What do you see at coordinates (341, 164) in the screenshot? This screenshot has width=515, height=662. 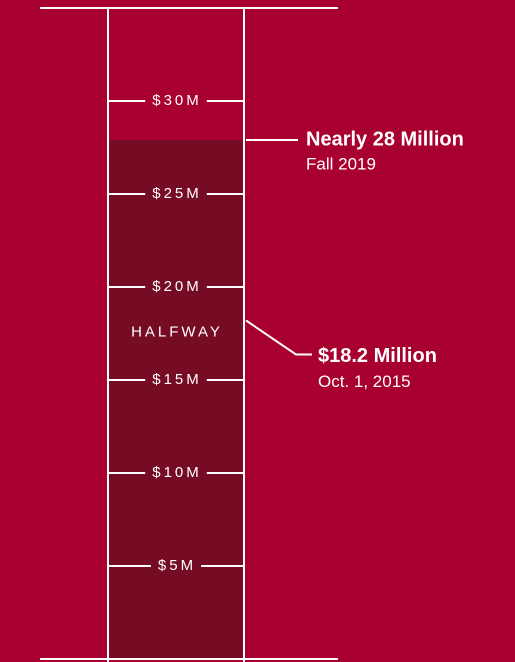 I see `annotation-sublabel: Fall 2019` at bounding box center [341, 164].